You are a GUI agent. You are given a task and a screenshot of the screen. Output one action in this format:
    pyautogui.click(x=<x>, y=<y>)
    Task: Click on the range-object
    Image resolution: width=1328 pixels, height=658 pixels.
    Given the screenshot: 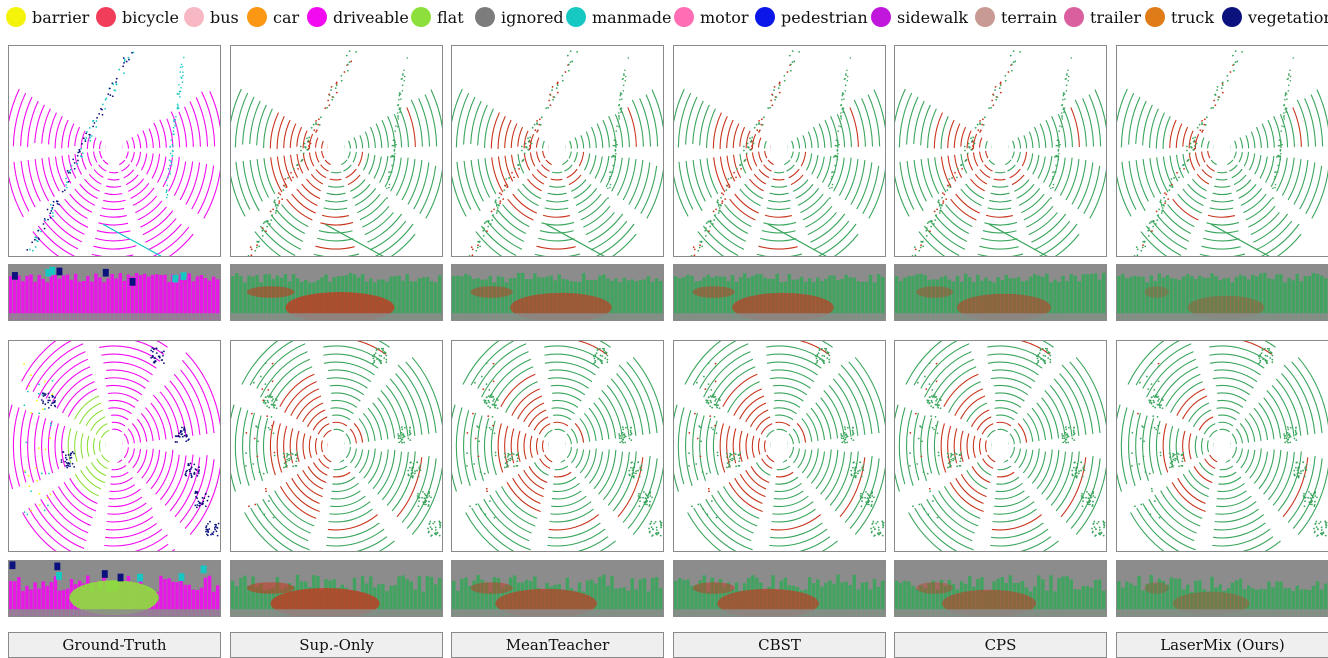 What is the action you would take?
    pyautogui.click(x=121, y=578)
    